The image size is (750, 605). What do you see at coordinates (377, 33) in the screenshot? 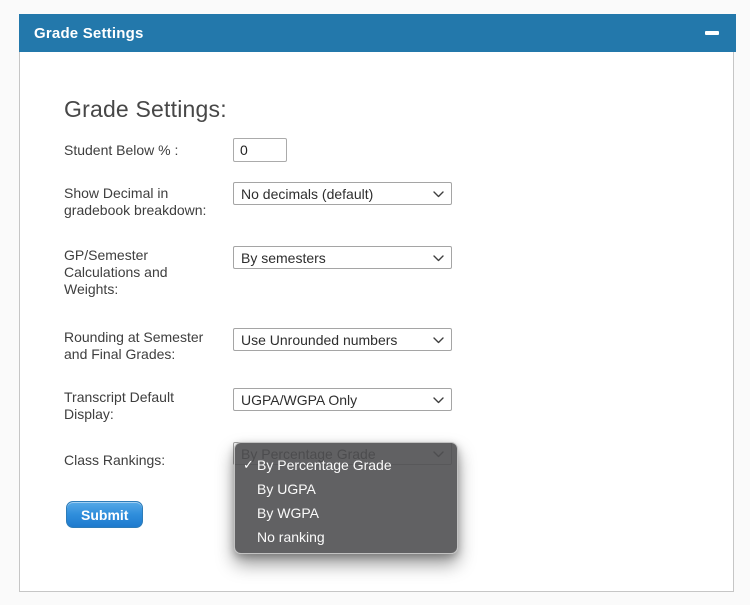
I see `panel-header: Grade Settings` at bounding box center [377, 33].